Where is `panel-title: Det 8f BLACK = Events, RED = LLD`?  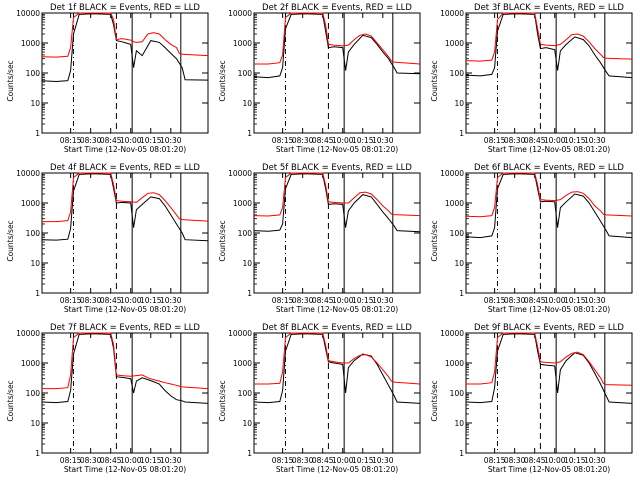 panel-title: Det 8f BLACK = Events, RED = LLD is located at coordinates (337, 328).